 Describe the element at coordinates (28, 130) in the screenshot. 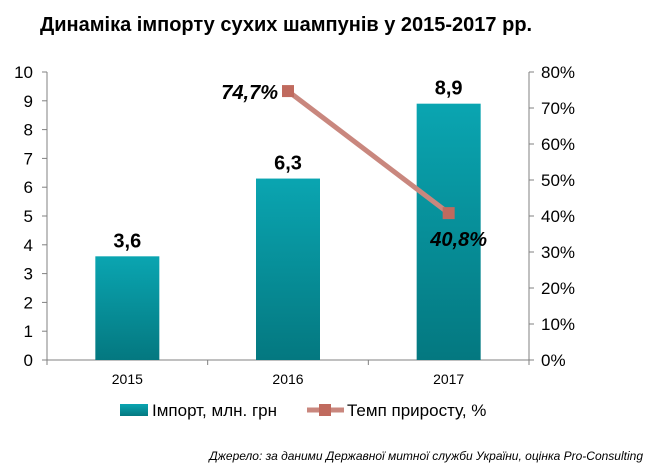

I see `y-left-tick-label: 8` at that location.